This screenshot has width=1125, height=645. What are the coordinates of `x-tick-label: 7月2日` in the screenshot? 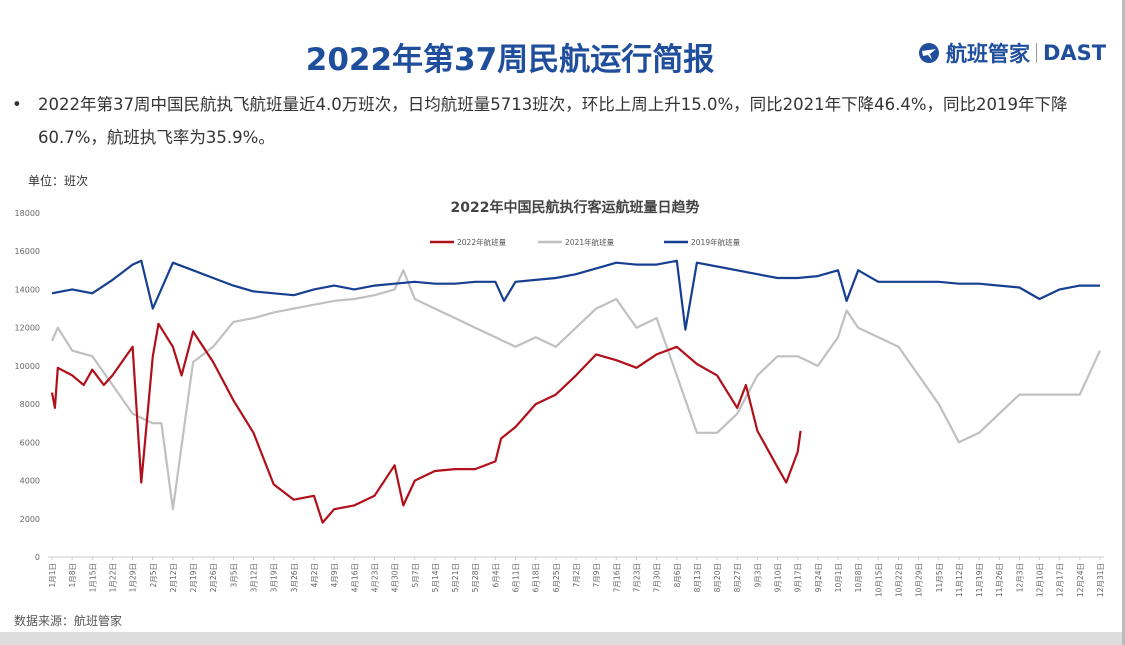 It's located at (576, 575).